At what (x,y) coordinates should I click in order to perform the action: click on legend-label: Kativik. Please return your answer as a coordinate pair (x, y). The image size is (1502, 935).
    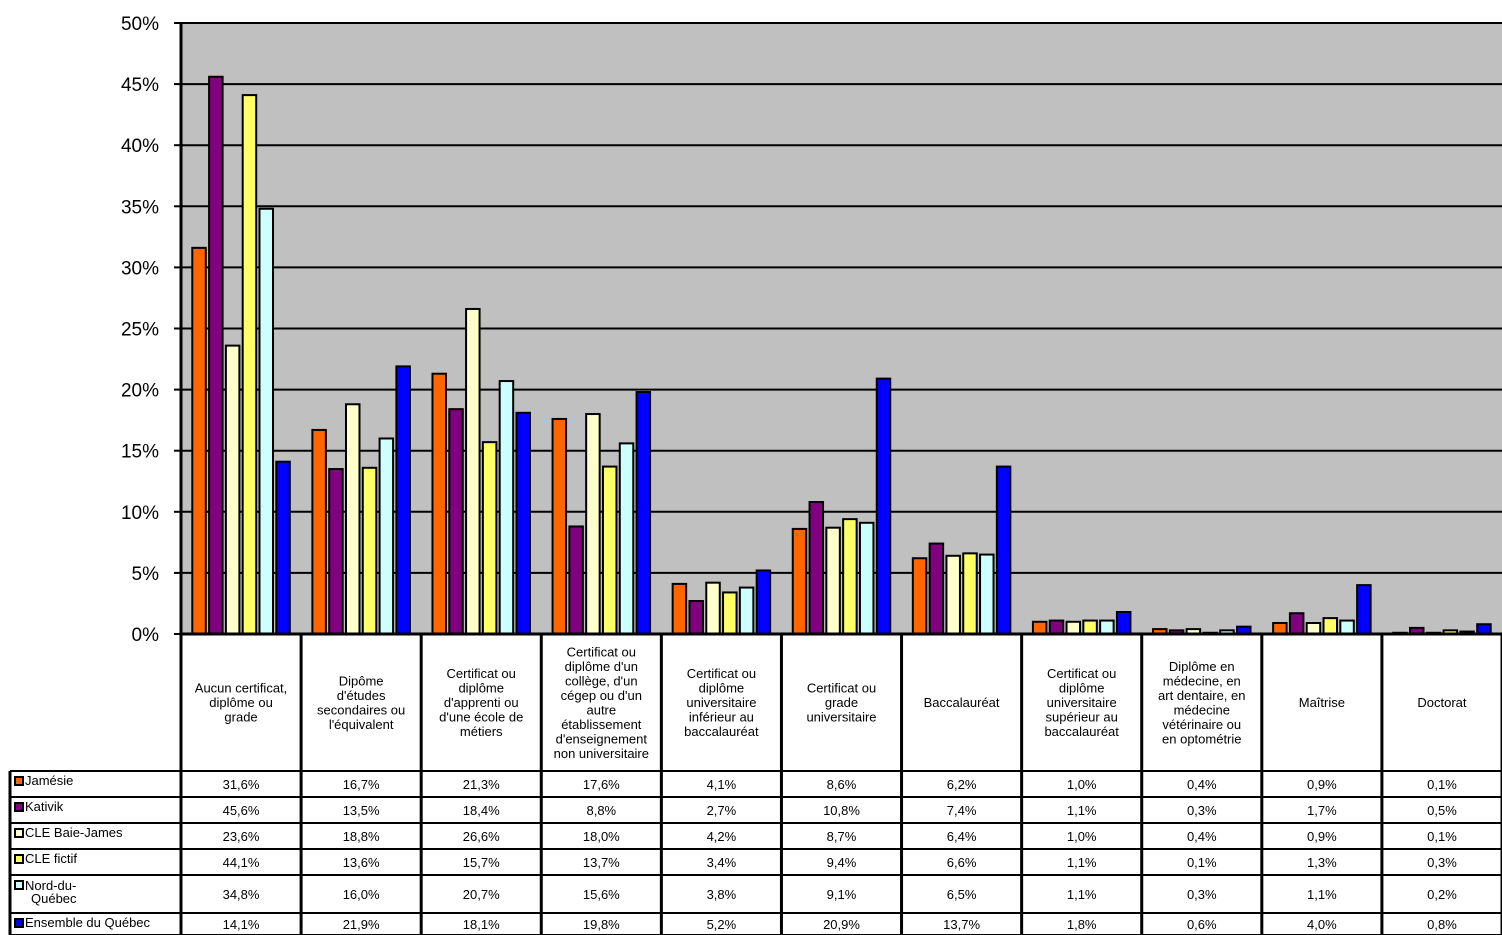
    Looking at the image, I should click on (44, 806).